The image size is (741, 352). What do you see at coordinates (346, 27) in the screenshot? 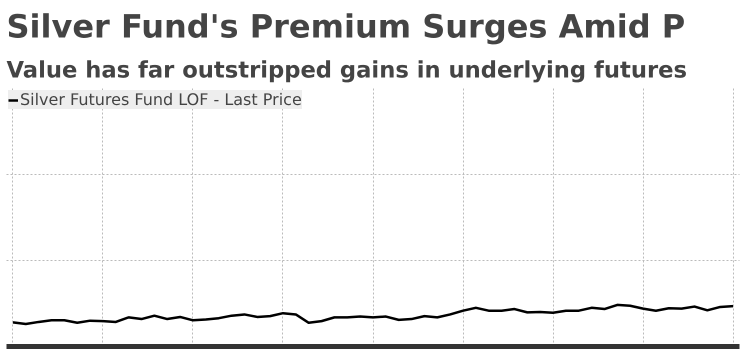
I see `chart-title: Silver Fund's Premium Surges Amid P` at bounding box center [346, 27].